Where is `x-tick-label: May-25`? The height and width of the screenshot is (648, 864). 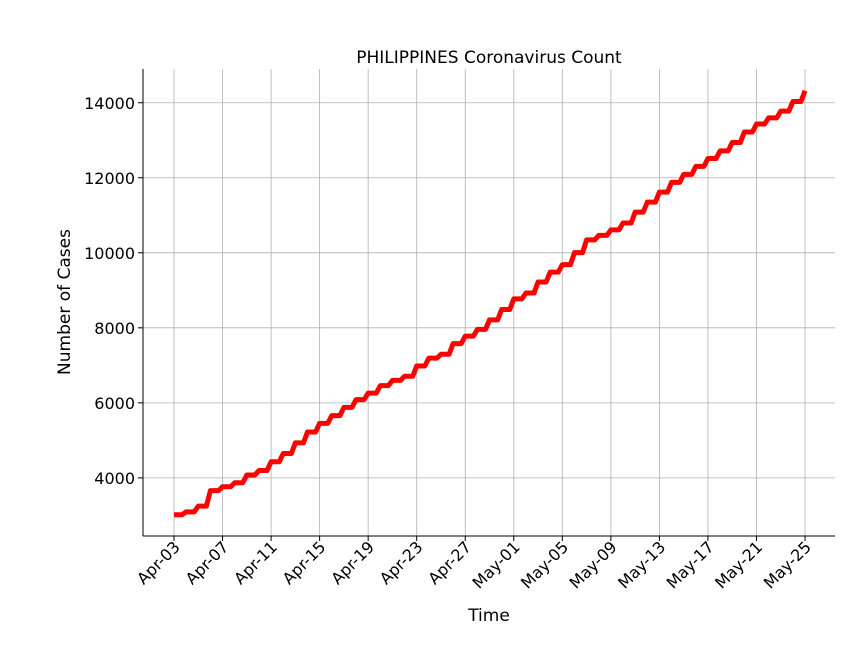
x-tick-label: May-25 is located at coordinates (787, 564).